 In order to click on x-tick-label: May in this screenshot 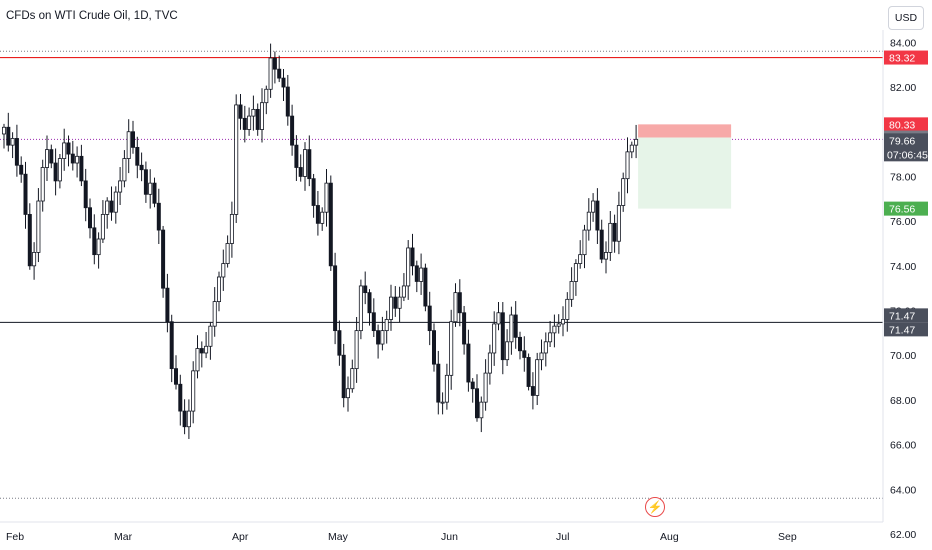, I will do `click(338, 537)`.